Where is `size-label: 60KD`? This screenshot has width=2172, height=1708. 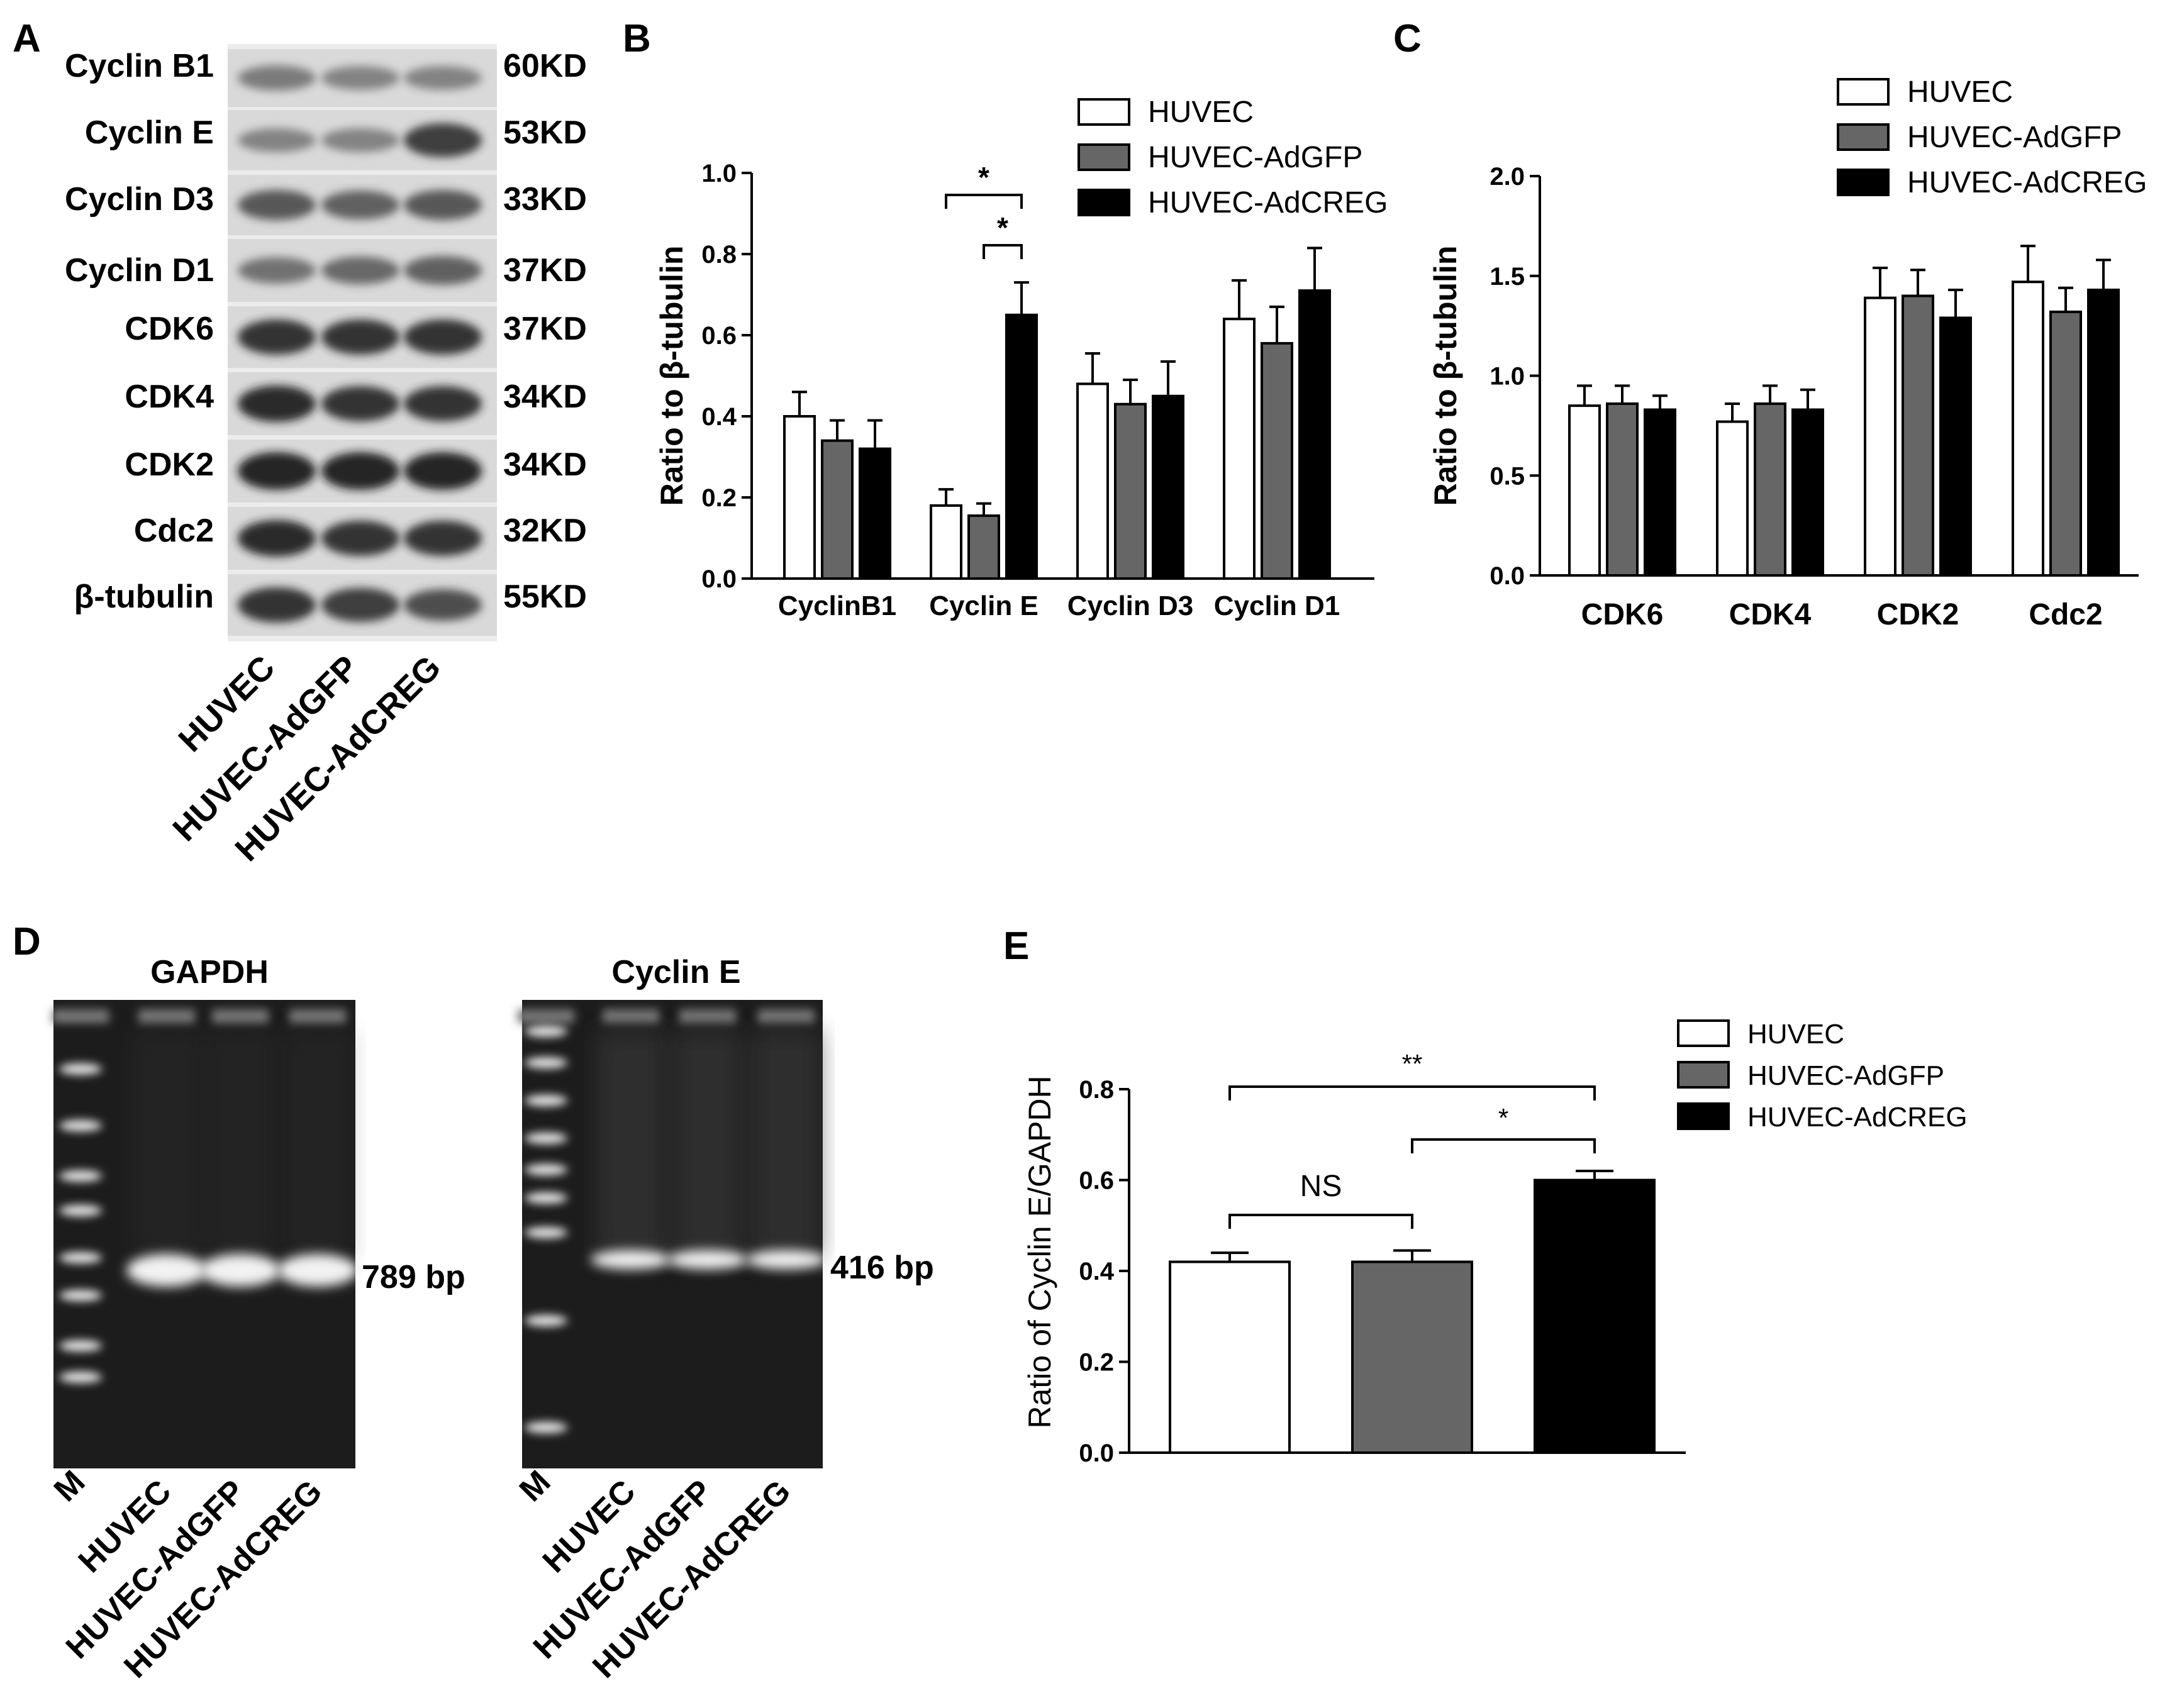
size-label: 60KD is located at coordinates (545, 66).